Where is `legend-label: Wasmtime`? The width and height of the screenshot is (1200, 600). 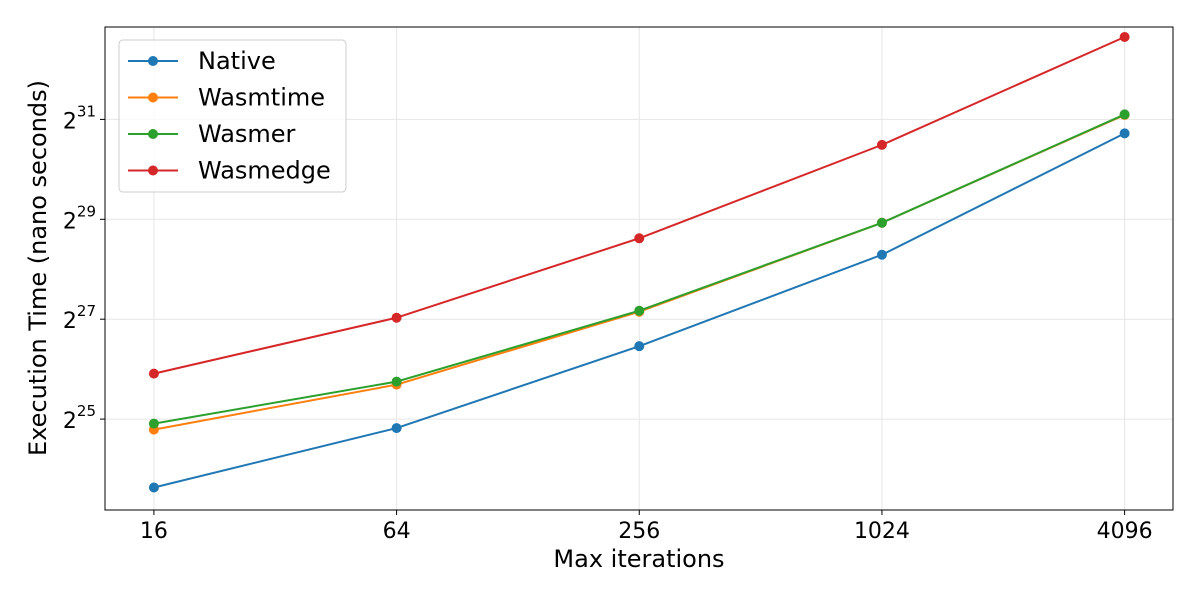
legend-label: Wasmtime is located at coordinates (261, 98).